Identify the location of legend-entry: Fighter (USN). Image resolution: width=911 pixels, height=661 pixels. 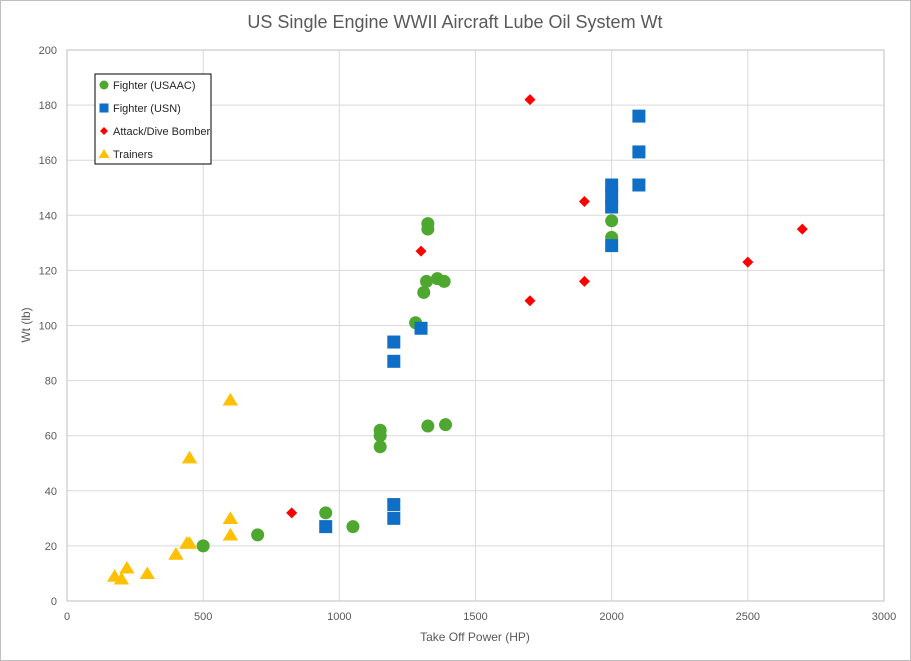
(140, 109).